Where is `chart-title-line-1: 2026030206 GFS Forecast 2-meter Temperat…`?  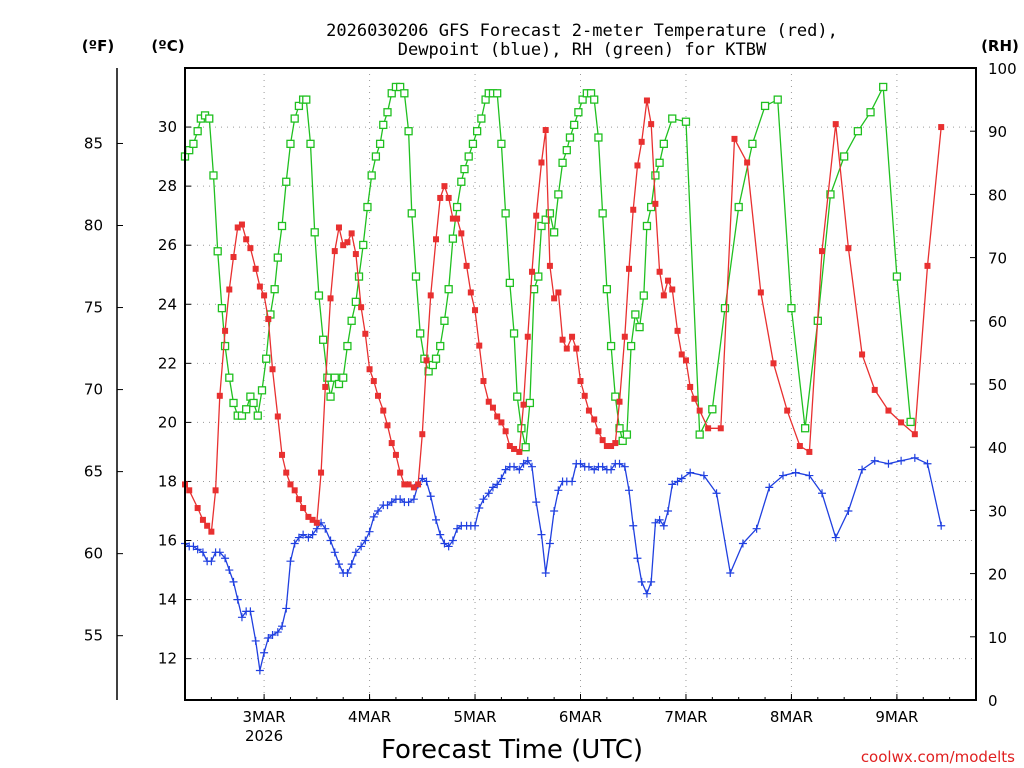 chart-title-line-1: 2026030206 GFS Forecast 2-meter Temperat… is located at coordinates (582, 31).